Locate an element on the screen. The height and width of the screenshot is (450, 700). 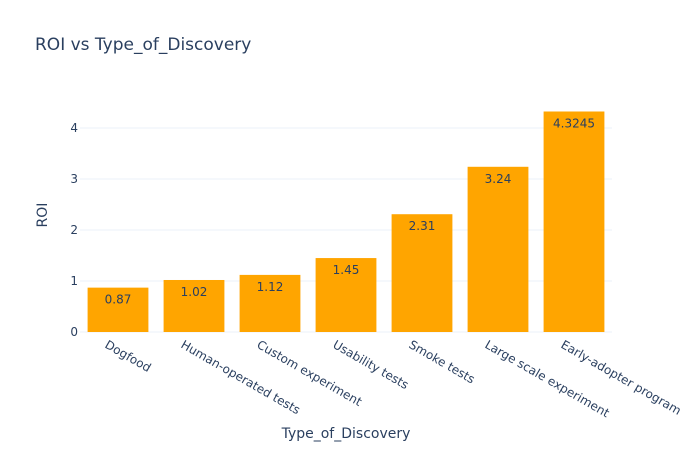
chart-title: ROI vs Type_of_Discovery is located at coordinates (143, 45).